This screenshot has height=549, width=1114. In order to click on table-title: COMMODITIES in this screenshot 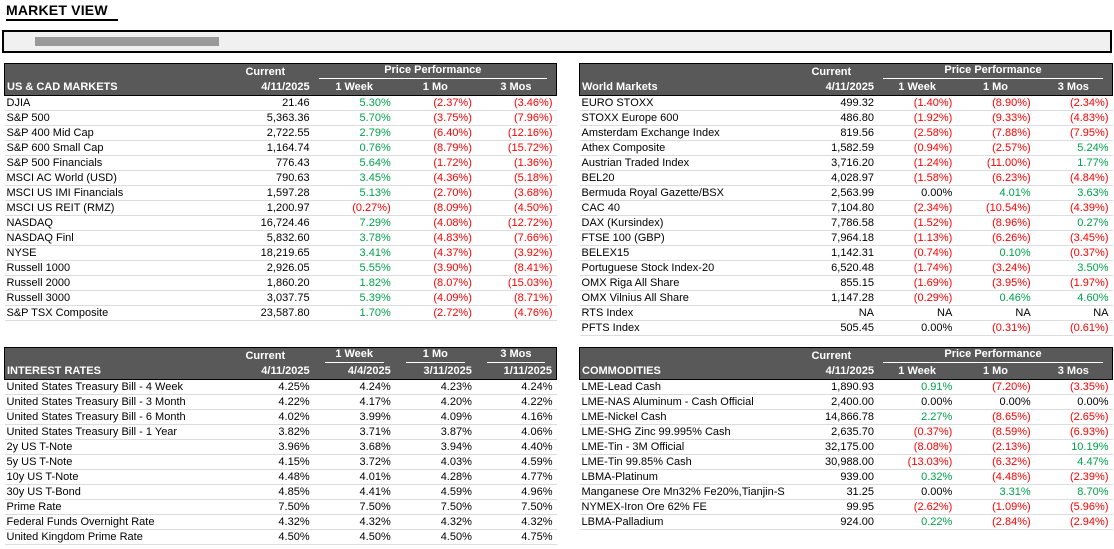, I will do `click(681, 371)`.